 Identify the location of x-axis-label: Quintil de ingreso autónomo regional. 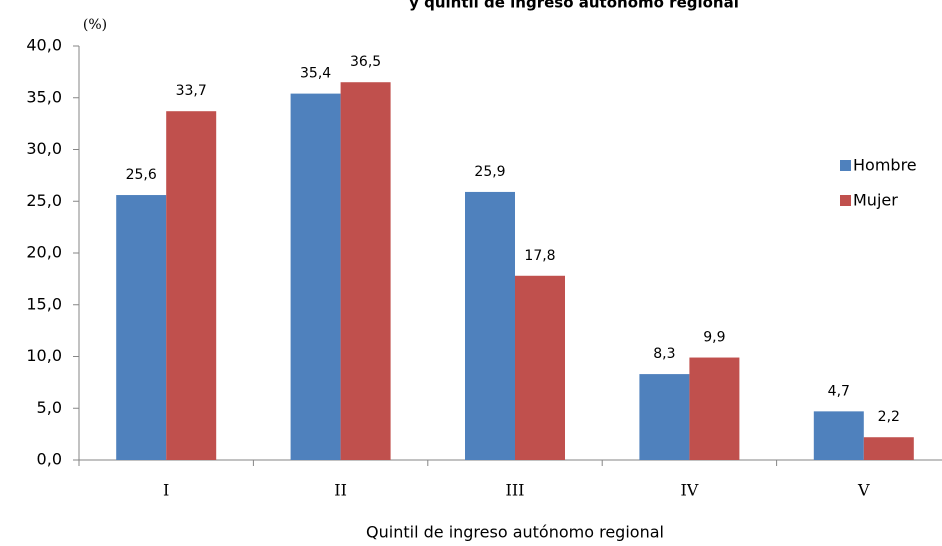
(515, 532).